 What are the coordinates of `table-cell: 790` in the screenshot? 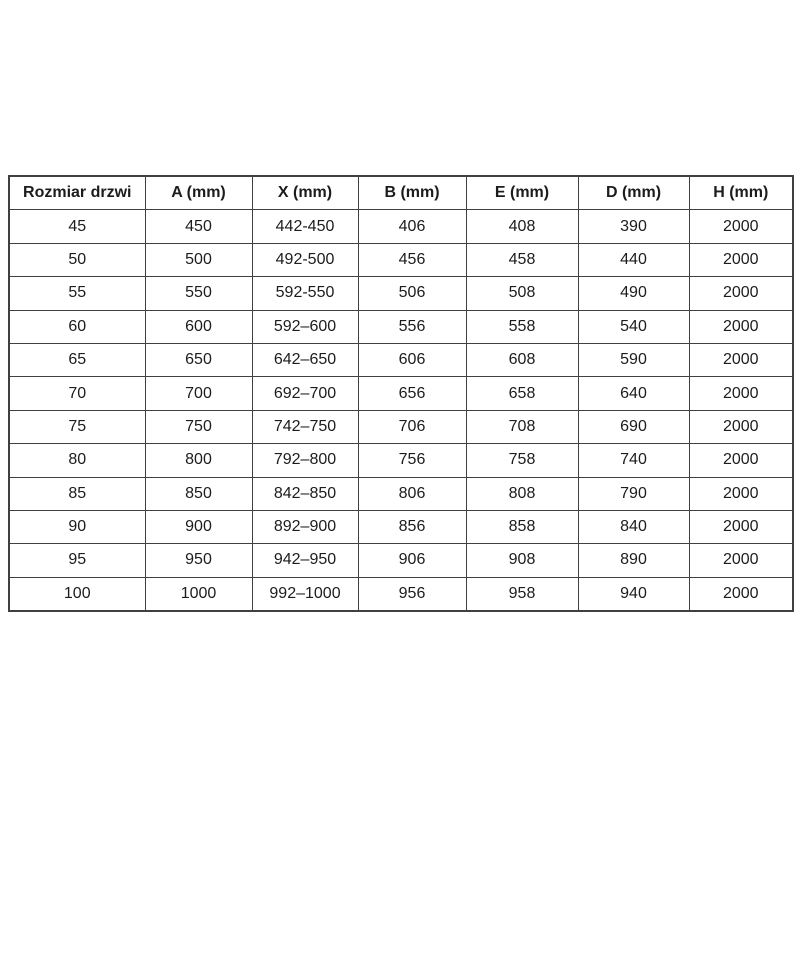 It's located at (633, 493).